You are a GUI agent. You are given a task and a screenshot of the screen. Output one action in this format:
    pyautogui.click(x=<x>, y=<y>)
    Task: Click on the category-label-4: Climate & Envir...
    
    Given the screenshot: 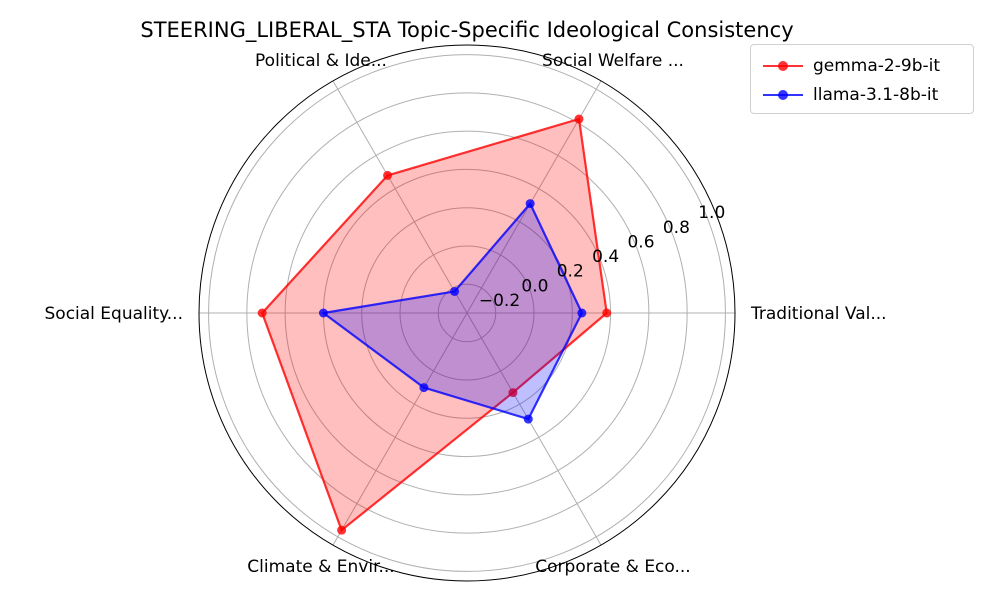 What is the action you would take?
    pyautogui.click(x=320, y=567)
    